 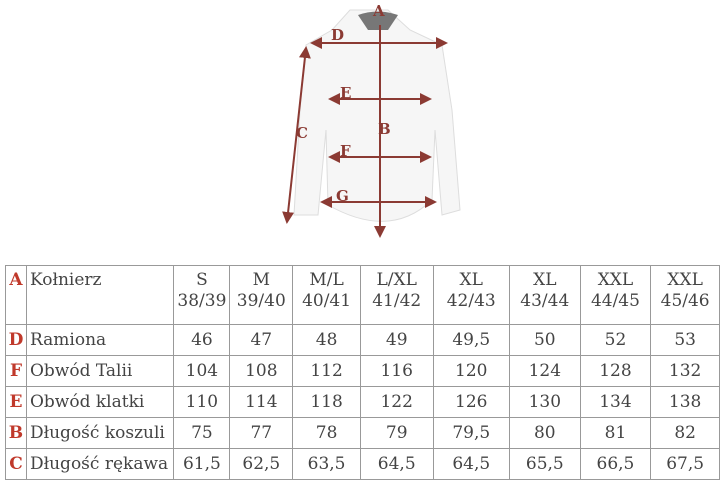 What do you see at coordinates (326, 280) in the screenshot?
I see `size-name: M/L` at bounding box center [326, 280].